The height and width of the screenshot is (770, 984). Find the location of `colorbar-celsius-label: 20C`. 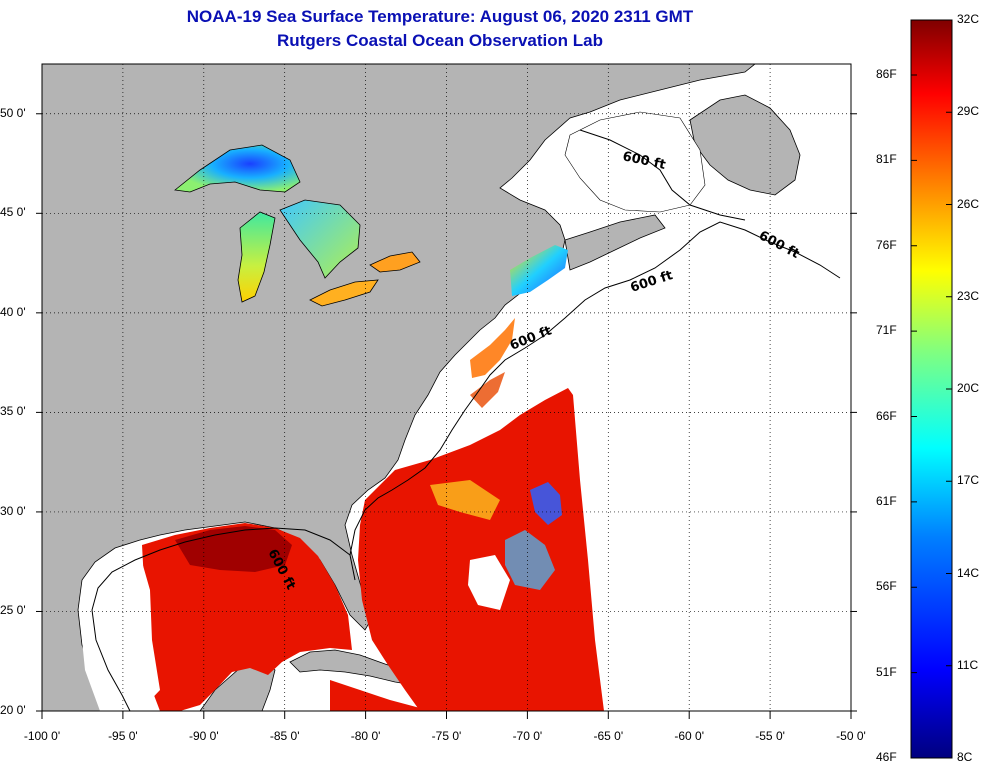

colorbar-celsius-label: 20C is located at coordinates (968, 388).